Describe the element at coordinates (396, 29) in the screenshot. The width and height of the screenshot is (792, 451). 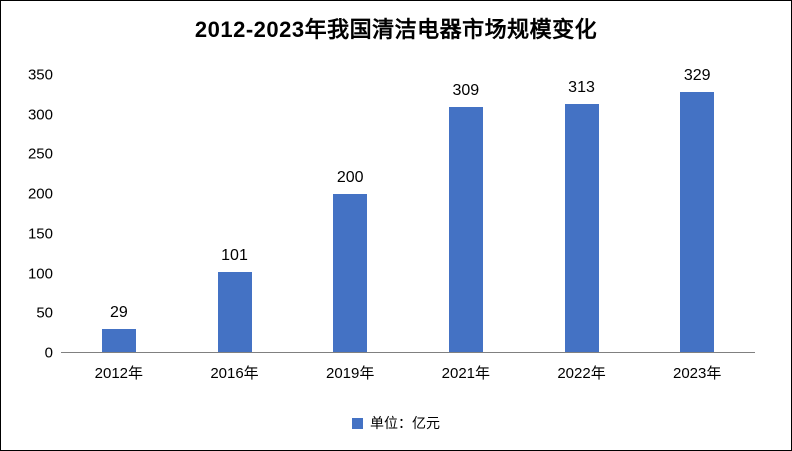
I see `chart-title: 2012-2023年我国清洁电器市场规模变化` at that location.